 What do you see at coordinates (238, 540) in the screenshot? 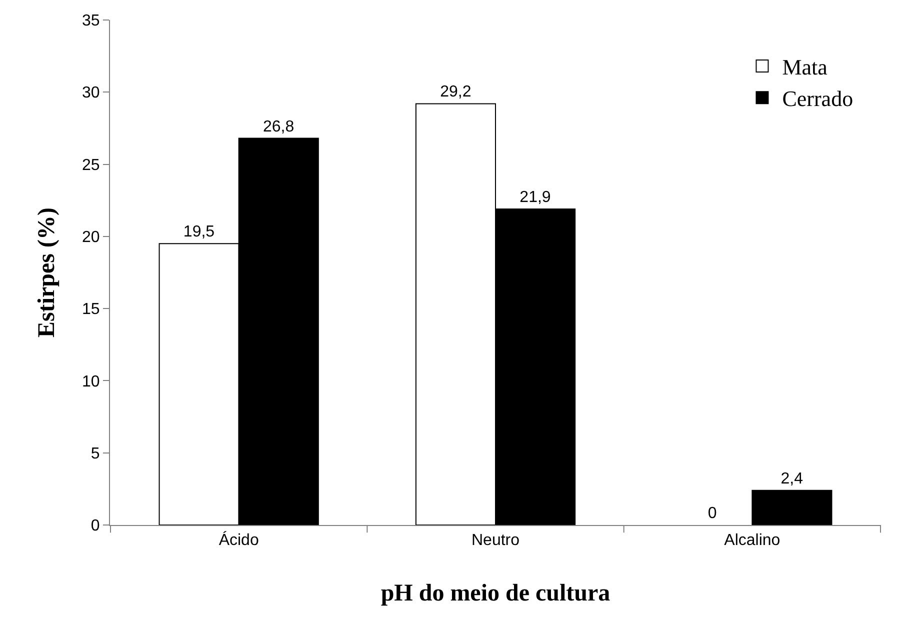
I see `x-tick-label: Ácido` at bounding box center [238, 540].